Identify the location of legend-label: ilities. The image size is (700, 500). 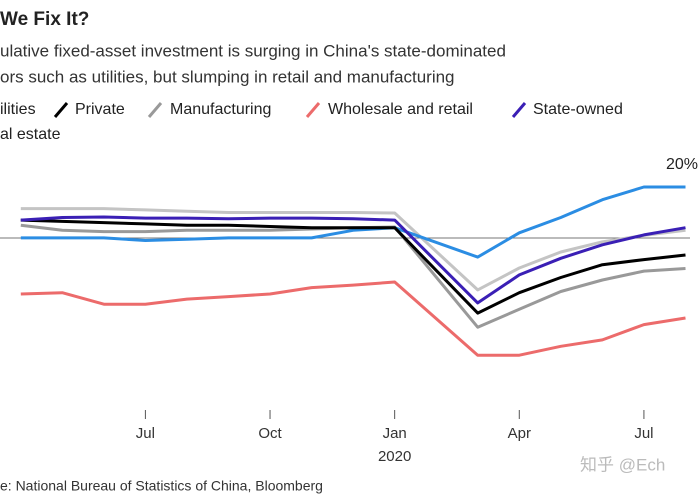
(18, 109).